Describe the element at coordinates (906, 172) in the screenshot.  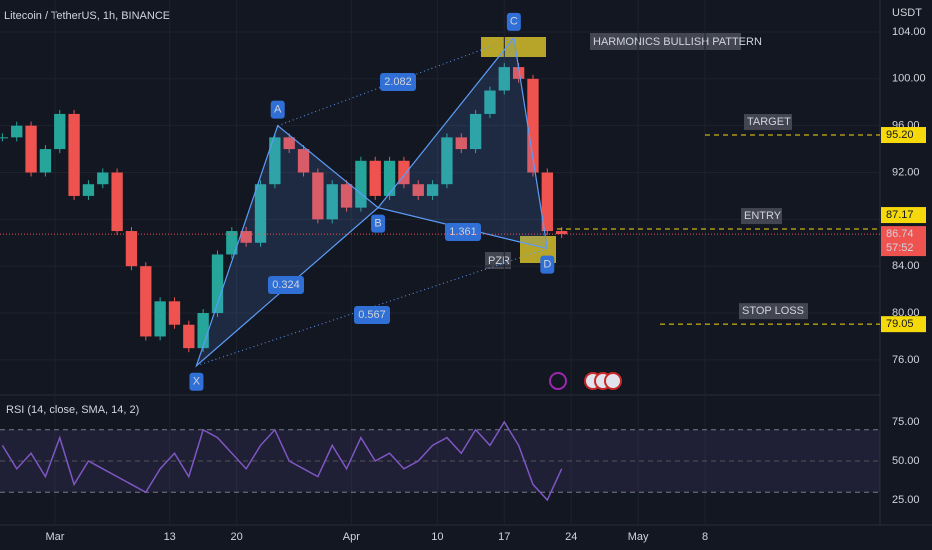
I see `y-tick-label: 92.00` at that location.